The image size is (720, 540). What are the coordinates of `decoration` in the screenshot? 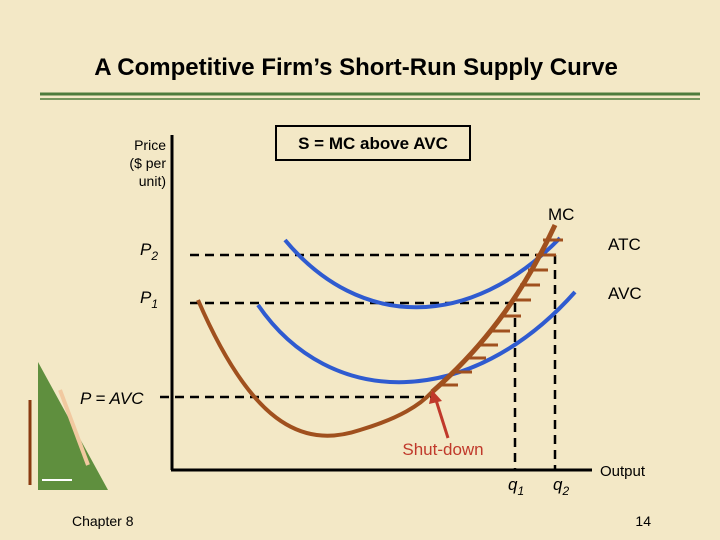 It's located at (74, 427).